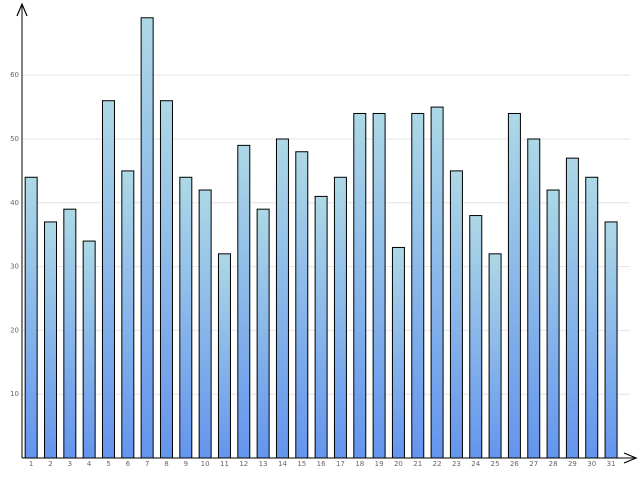 The height and width of the screenshot is (480, 640). What do you see at coordinates (14, 330) in the screenshot?
I see `y-tick-label: 20` at bounding box center [14, 330].